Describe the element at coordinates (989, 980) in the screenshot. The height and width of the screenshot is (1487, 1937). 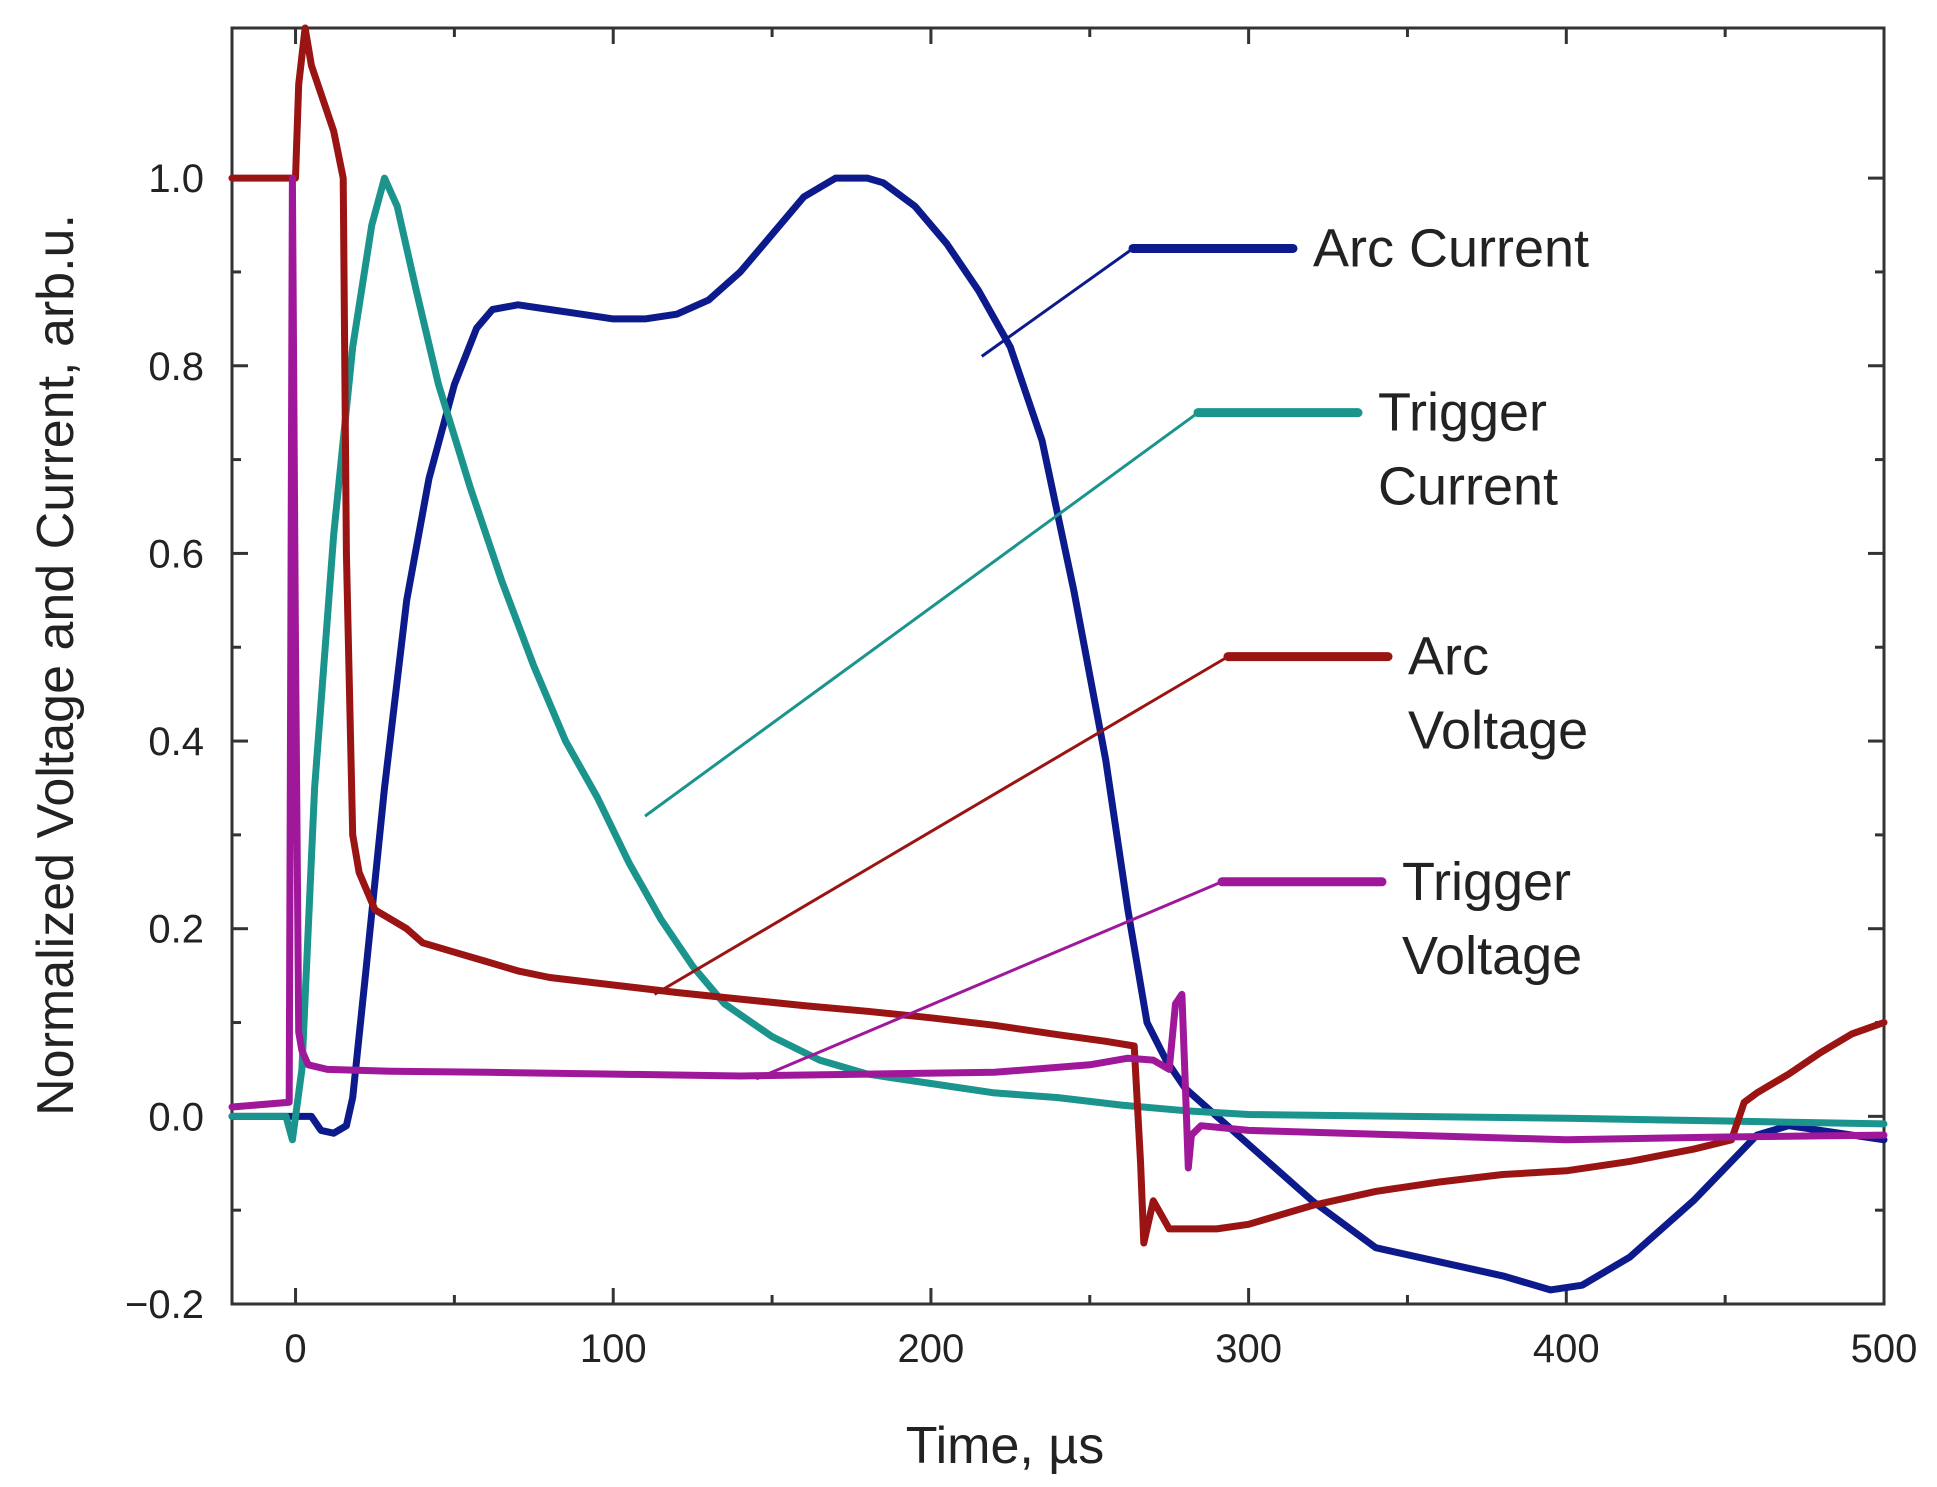
I see `legend-leader-trigger-voltage` at that location.